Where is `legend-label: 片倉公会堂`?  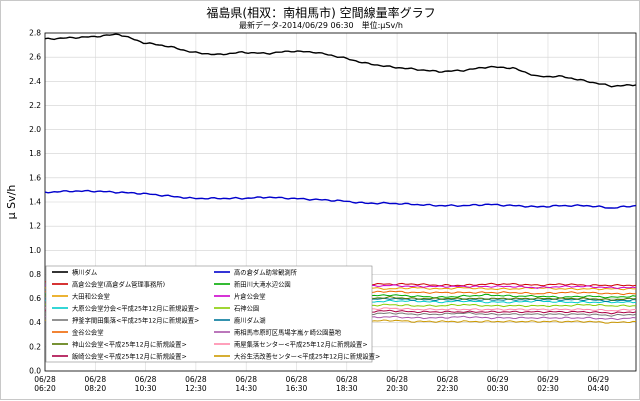
legend-label: 片倉公会堂 is located at coordinates (249, 295).